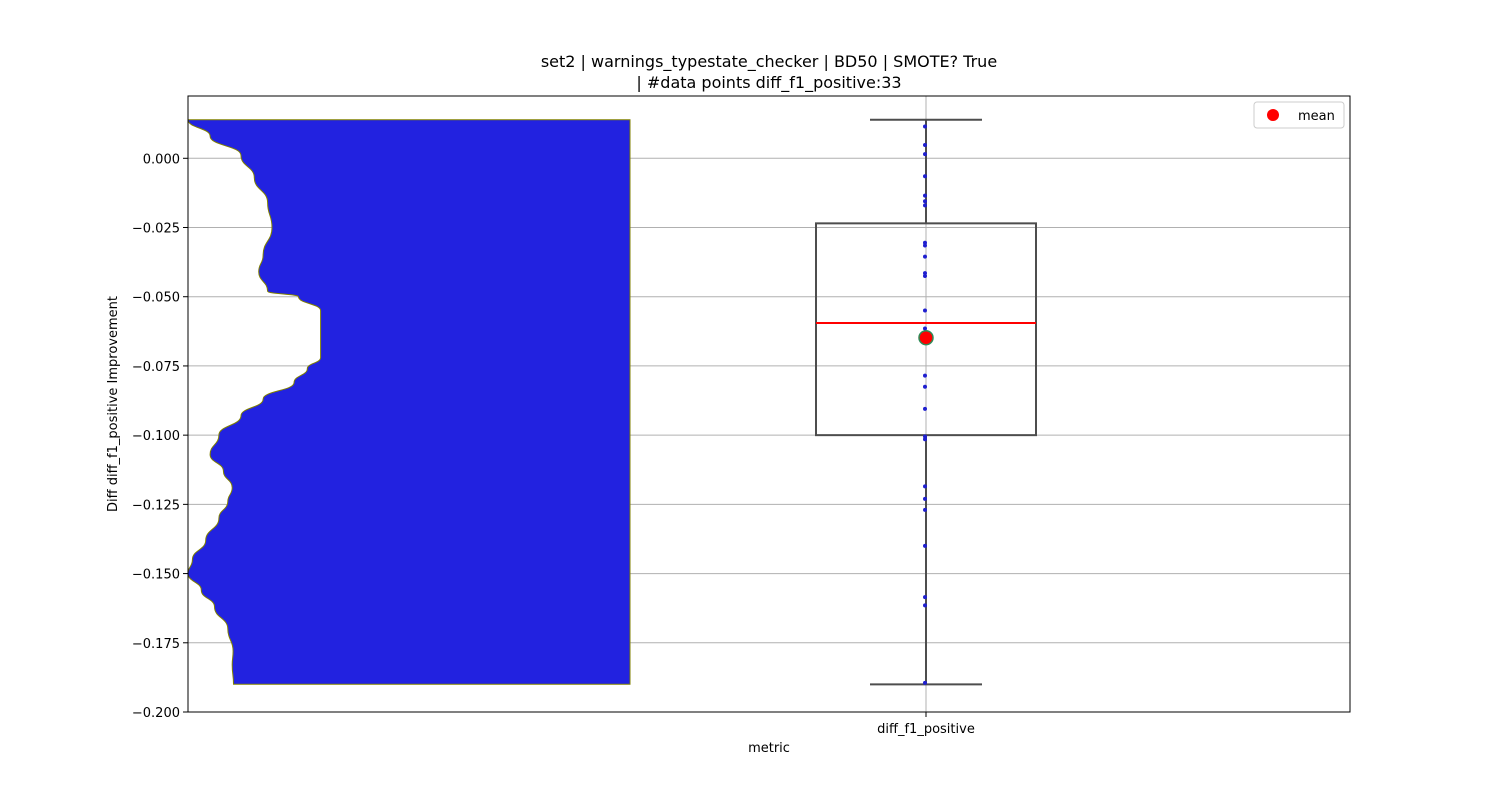 This screenshot has width=1500, height=800. Describe the element at coordinates (926, 729) in the screenshot. I see `x-tick-label: diff_f1_positive` at that location.